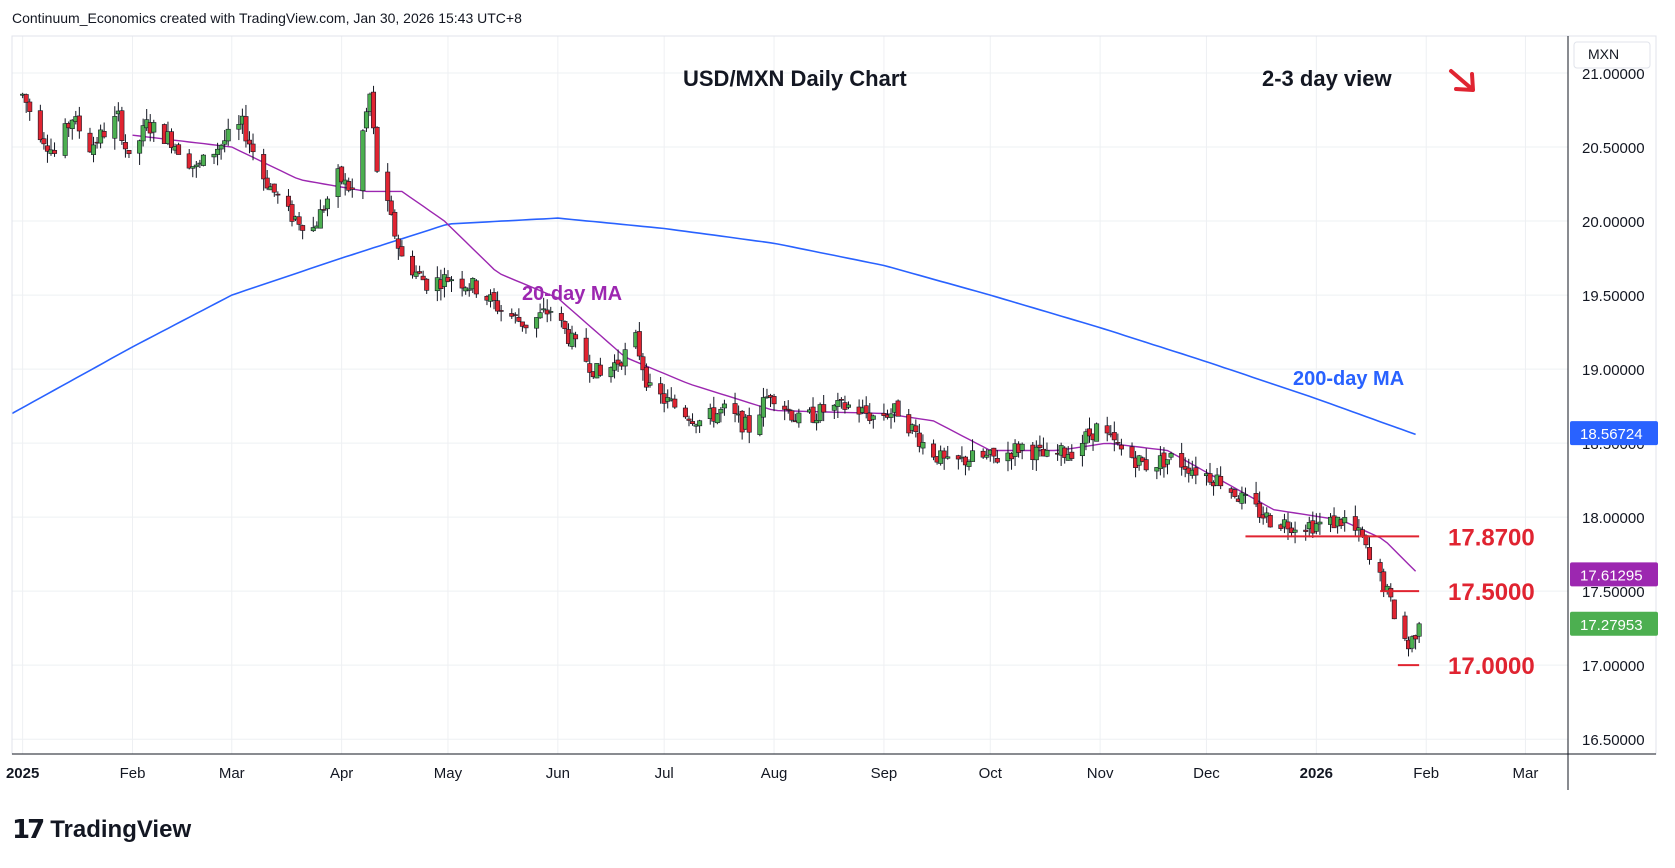  I want to click on x-tick-label: Feb, so click(133, 773).